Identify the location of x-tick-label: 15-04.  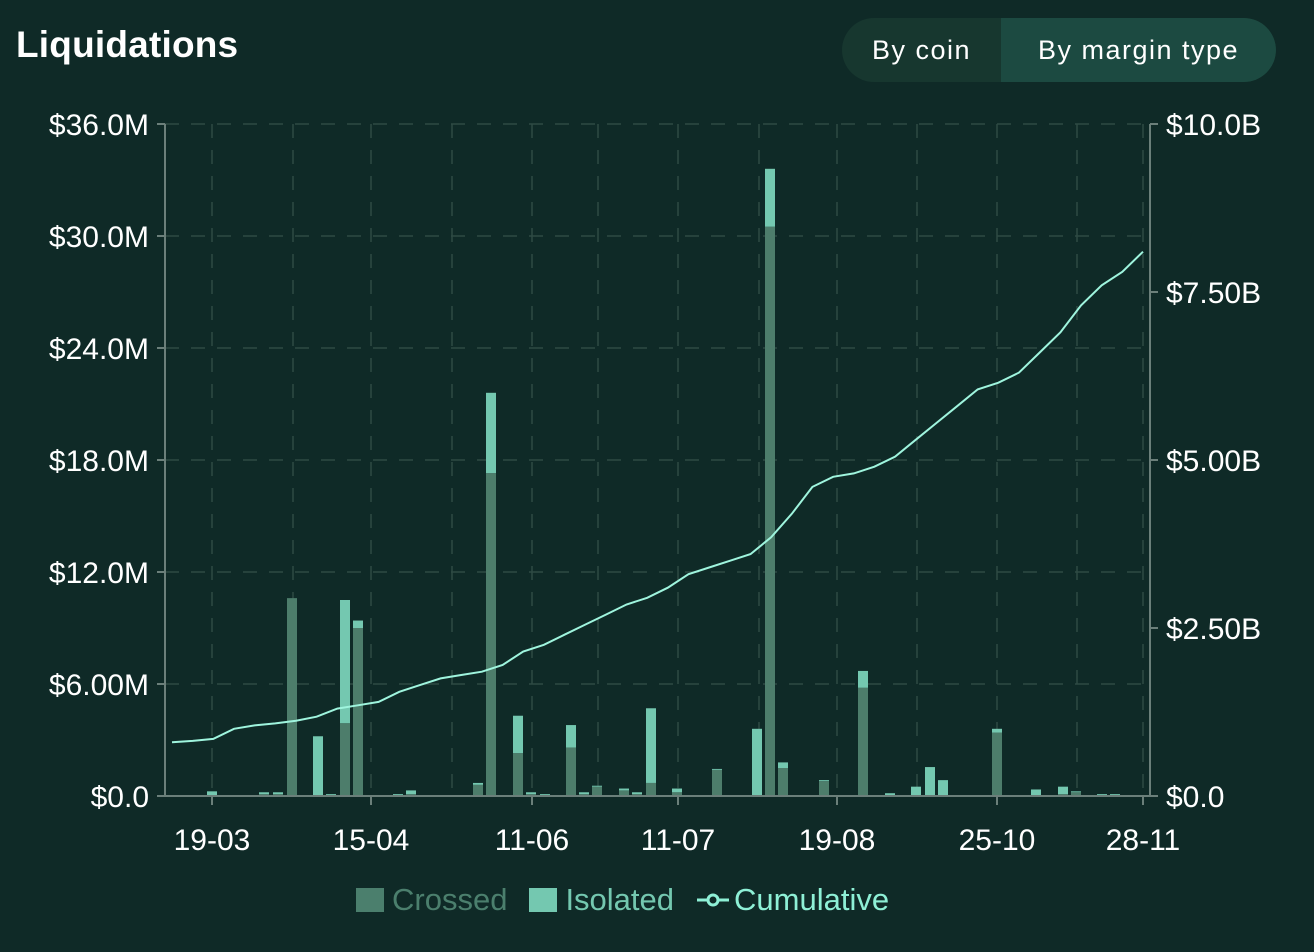
(371, 840).